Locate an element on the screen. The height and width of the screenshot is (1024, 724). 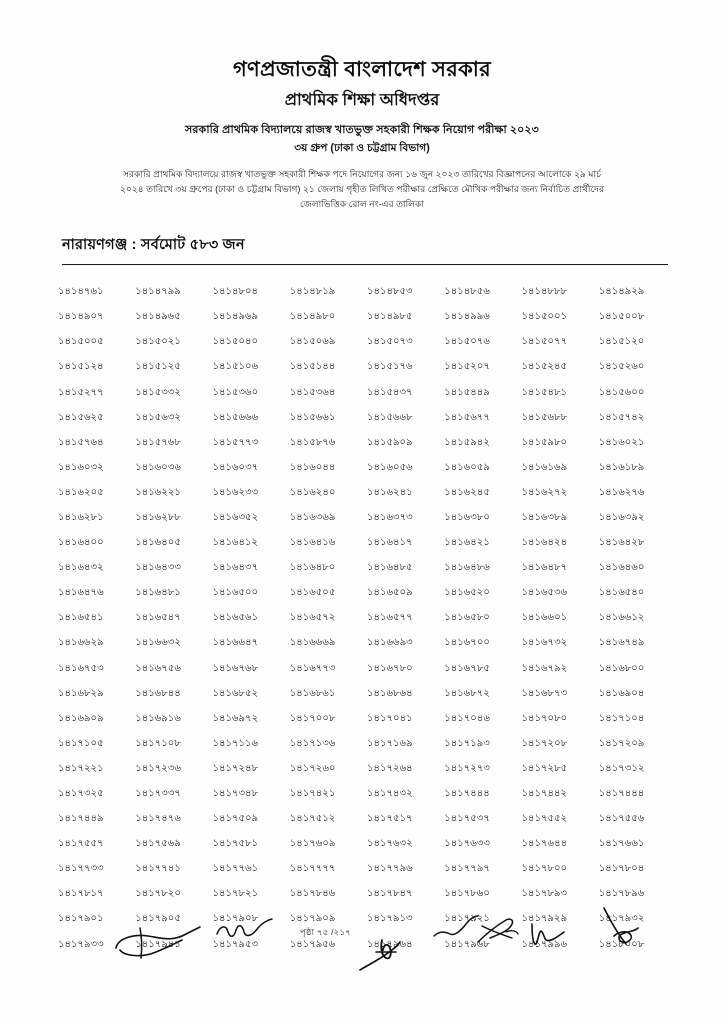
roll-number: ১৪১৫২৭৭ is located at coordinates (81, 392).